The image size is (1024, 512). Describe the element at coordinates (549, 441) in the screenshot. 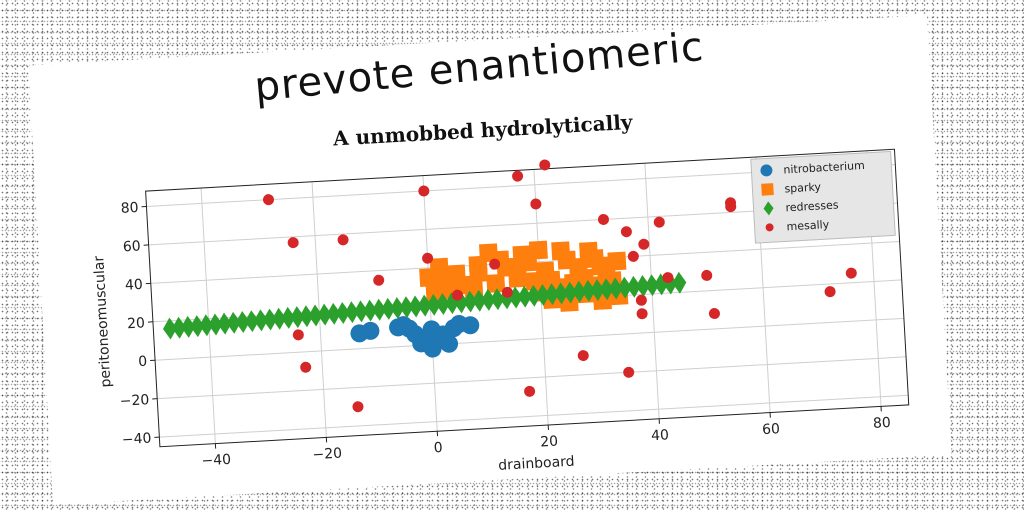

I see `x-tick-label: 20` at that location.